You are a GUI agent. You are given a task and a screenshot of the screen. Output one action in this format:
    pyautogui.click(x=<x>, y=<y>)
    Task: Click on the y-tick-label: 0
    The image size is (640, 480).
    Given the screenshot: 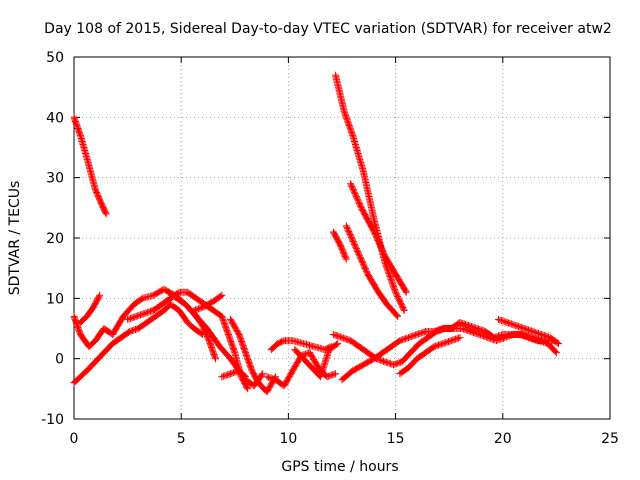 What is the action you would take?
    pyautogui.click(x=59, y=360)
    